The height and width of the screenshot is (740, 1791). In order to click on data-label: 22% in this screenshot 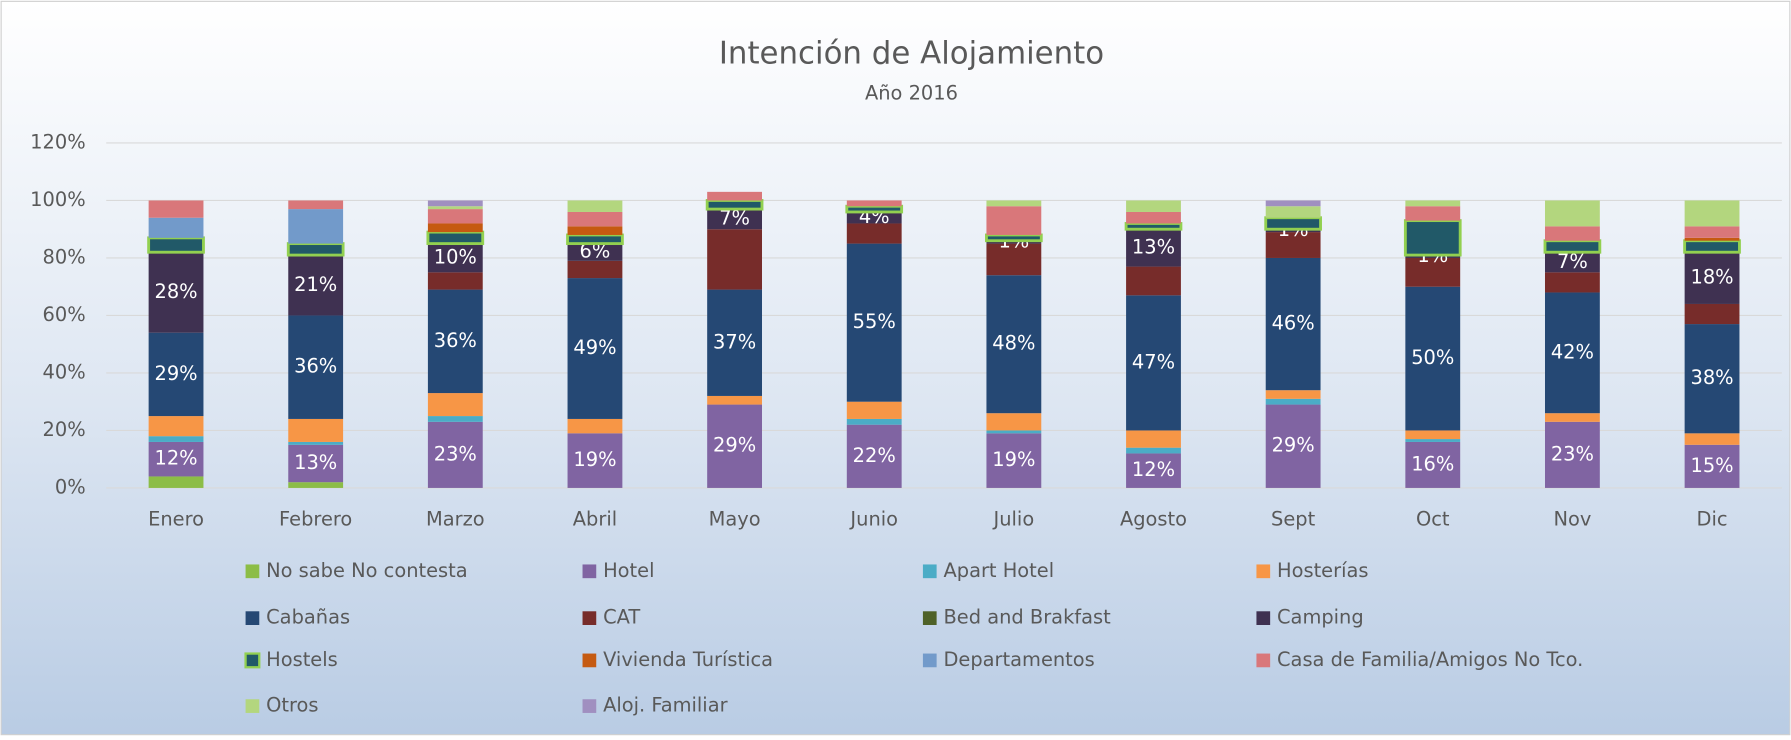, I will do `click(874, 455)`.